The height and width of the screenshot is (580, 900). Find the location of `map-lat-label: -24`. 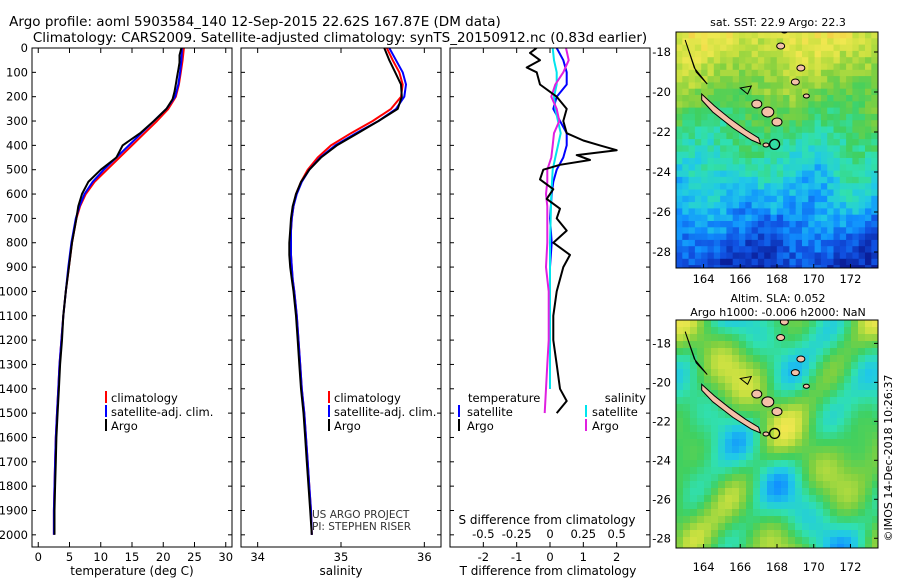

map-lat-label: -24 is located at coordinates (661, 172).